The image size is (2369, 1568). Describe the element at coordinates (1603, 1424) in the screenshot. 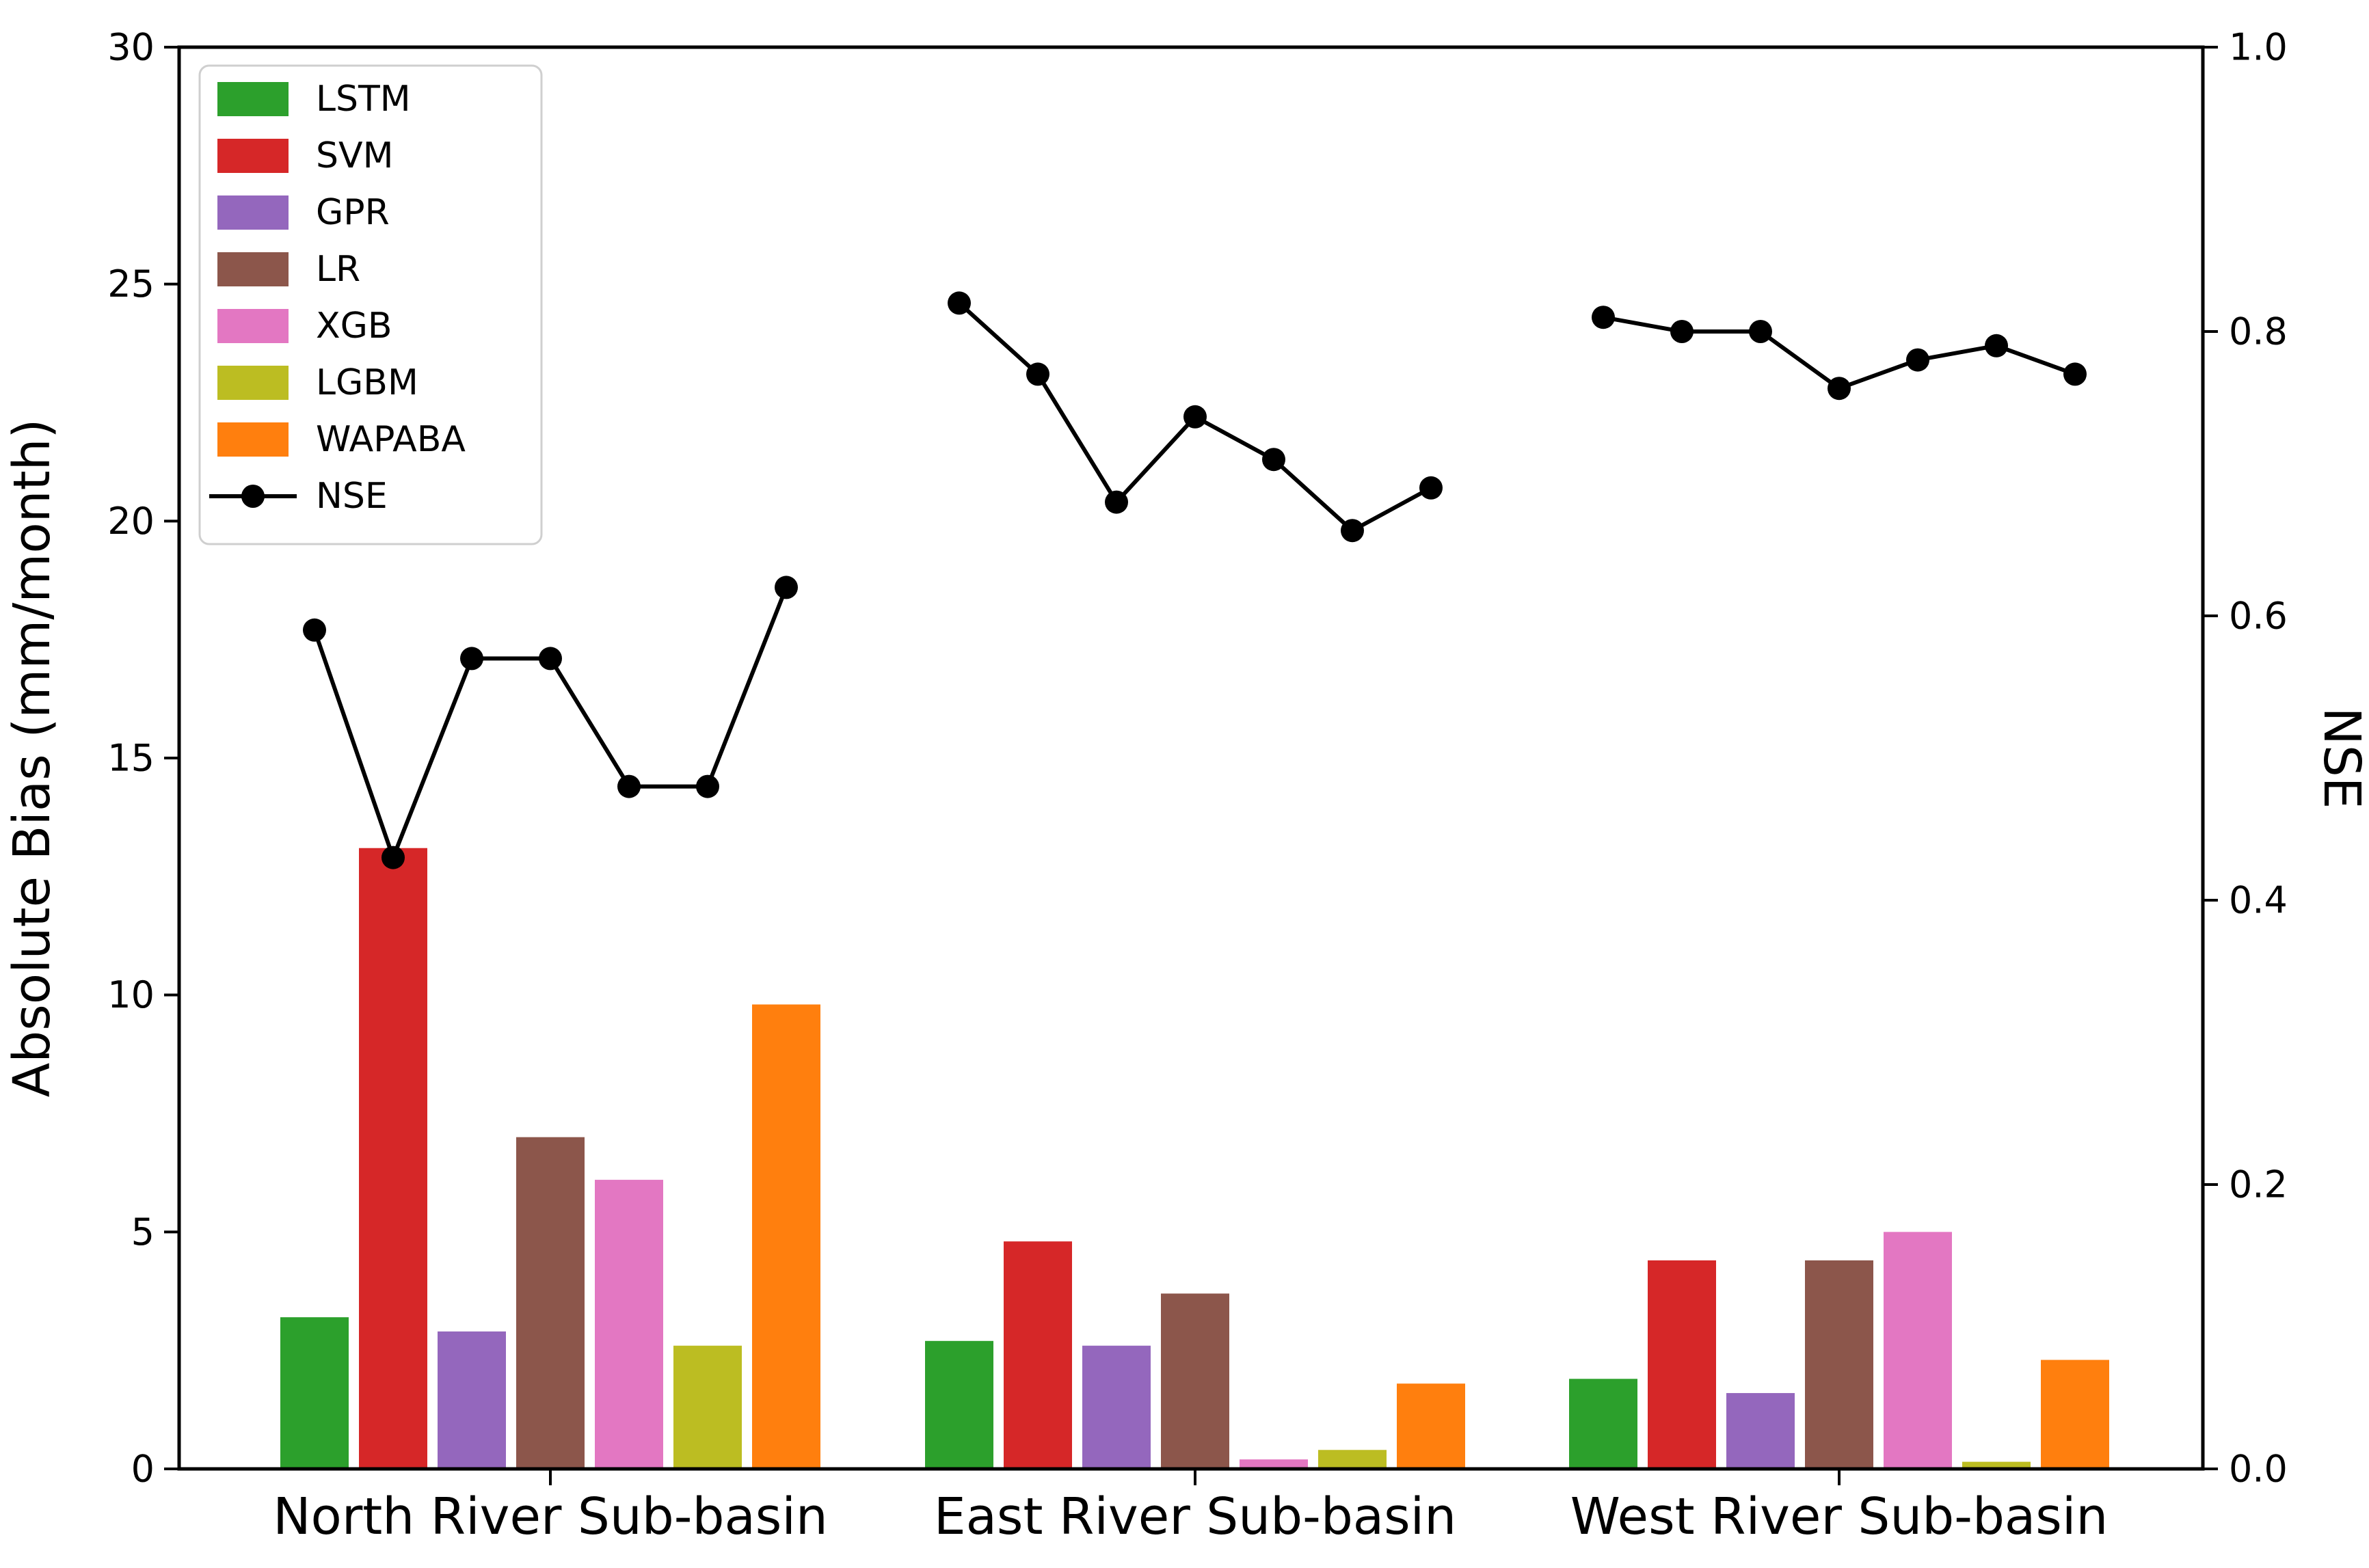

I see `bar-lstm-west-river-sub-basin` at that location.